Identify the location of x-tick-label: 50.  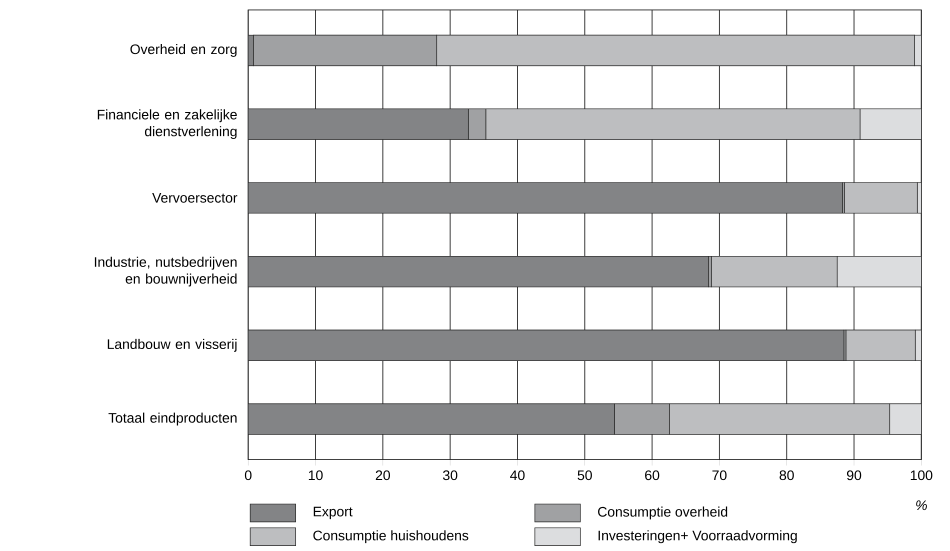
(585, 475).